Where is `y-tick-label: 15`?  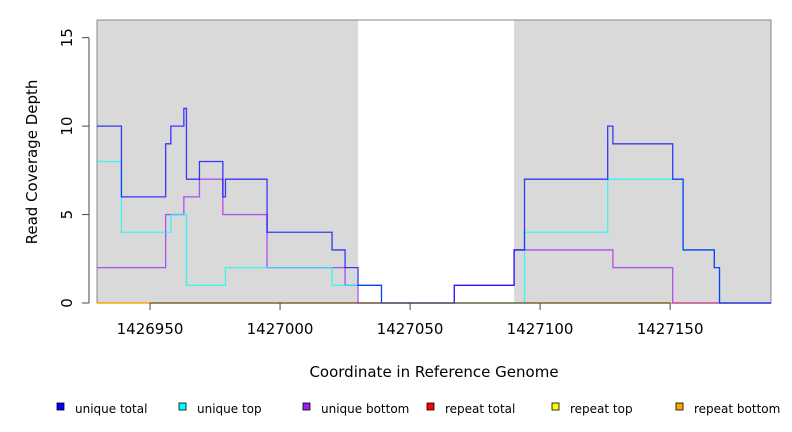 y-tick-label: 15 is located at coordinates (67, 37).